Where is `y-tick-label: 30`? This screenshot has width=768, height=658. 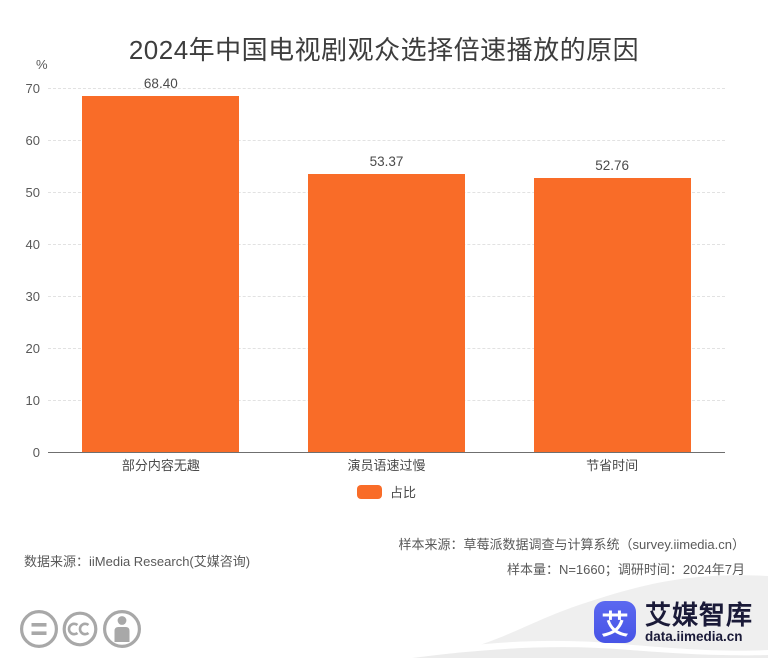
y-tick-label: 30 is located at coordinates (32, 296).